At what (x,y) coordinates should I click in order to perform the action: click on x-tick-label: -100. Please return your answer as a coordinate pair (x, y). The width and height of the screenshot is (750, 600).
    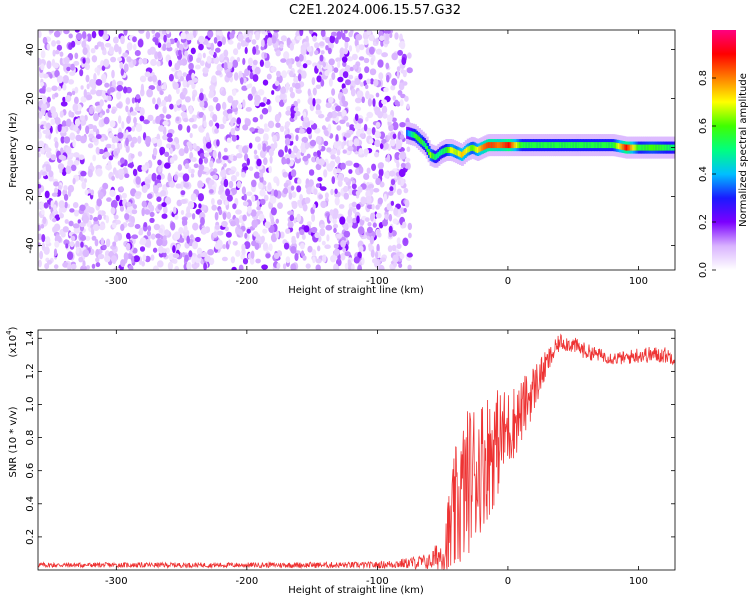
    Looking at the image, I should click on (377, 281).